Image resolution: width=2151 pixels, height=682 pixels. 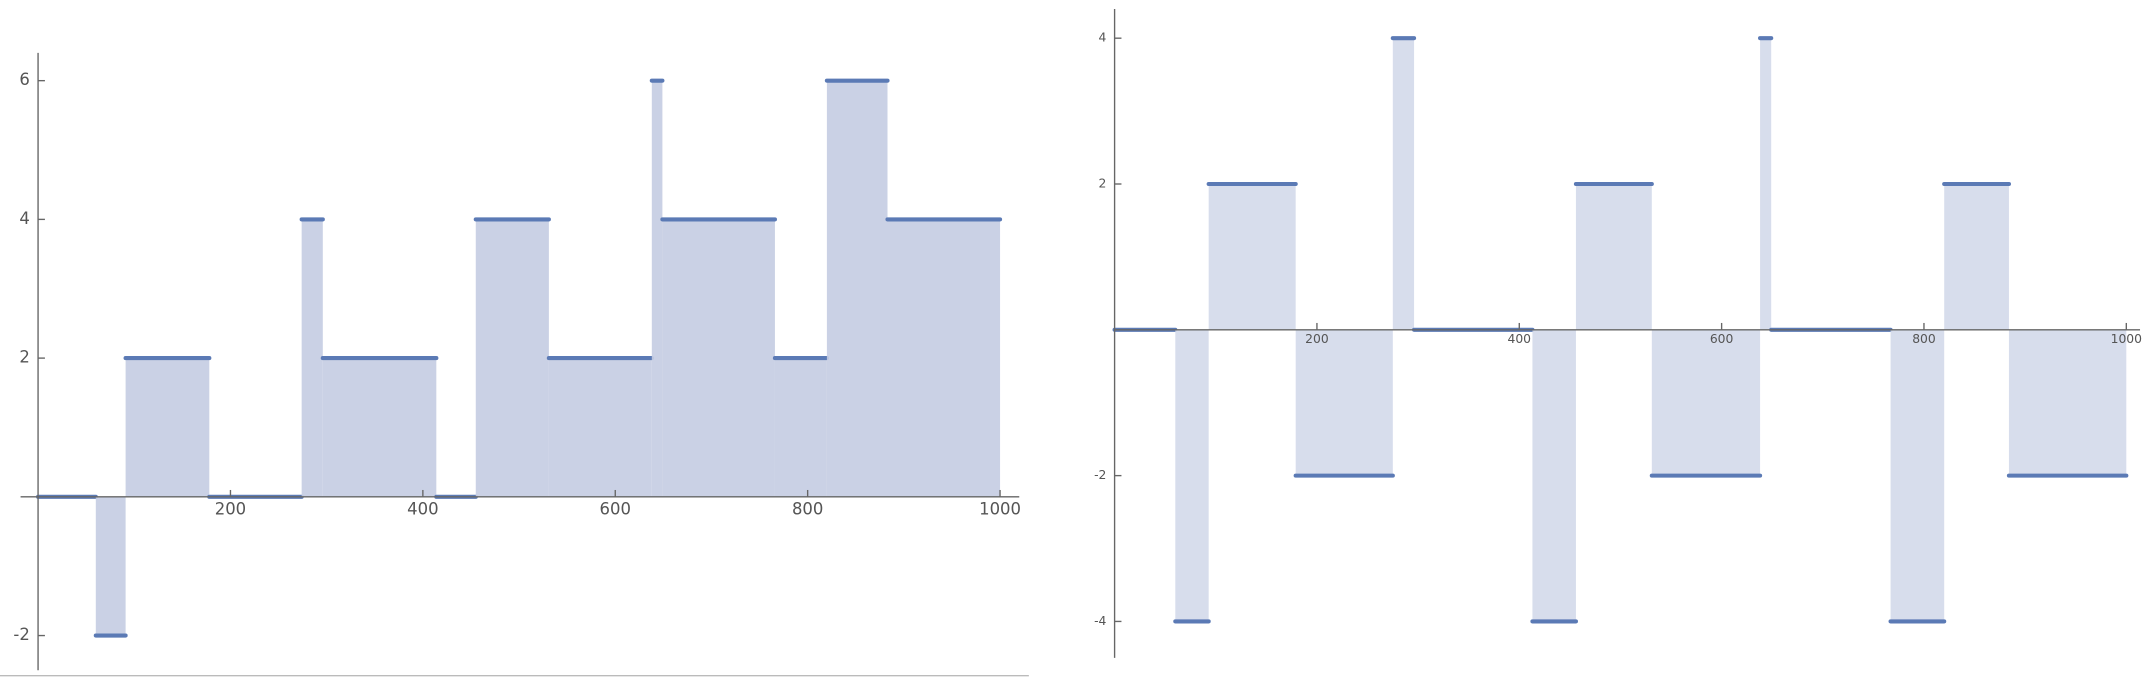 What do you see at coordinates (1100, 621) in the screenshot?
I see `y-tick-label: -4` at bounding box center [1100, 621].